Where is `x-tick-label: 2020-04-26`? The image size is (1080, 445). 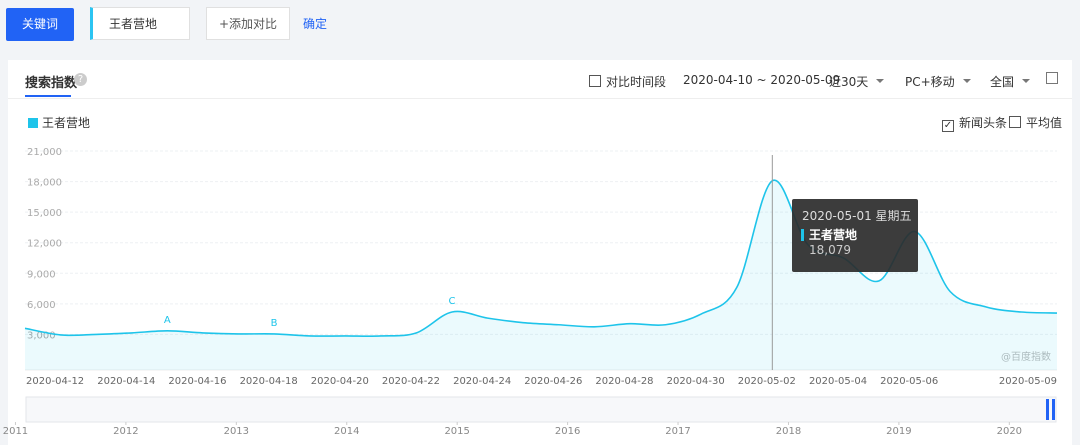 x-tick-label: 2020-04-26 is located at coordinates (553, 381).